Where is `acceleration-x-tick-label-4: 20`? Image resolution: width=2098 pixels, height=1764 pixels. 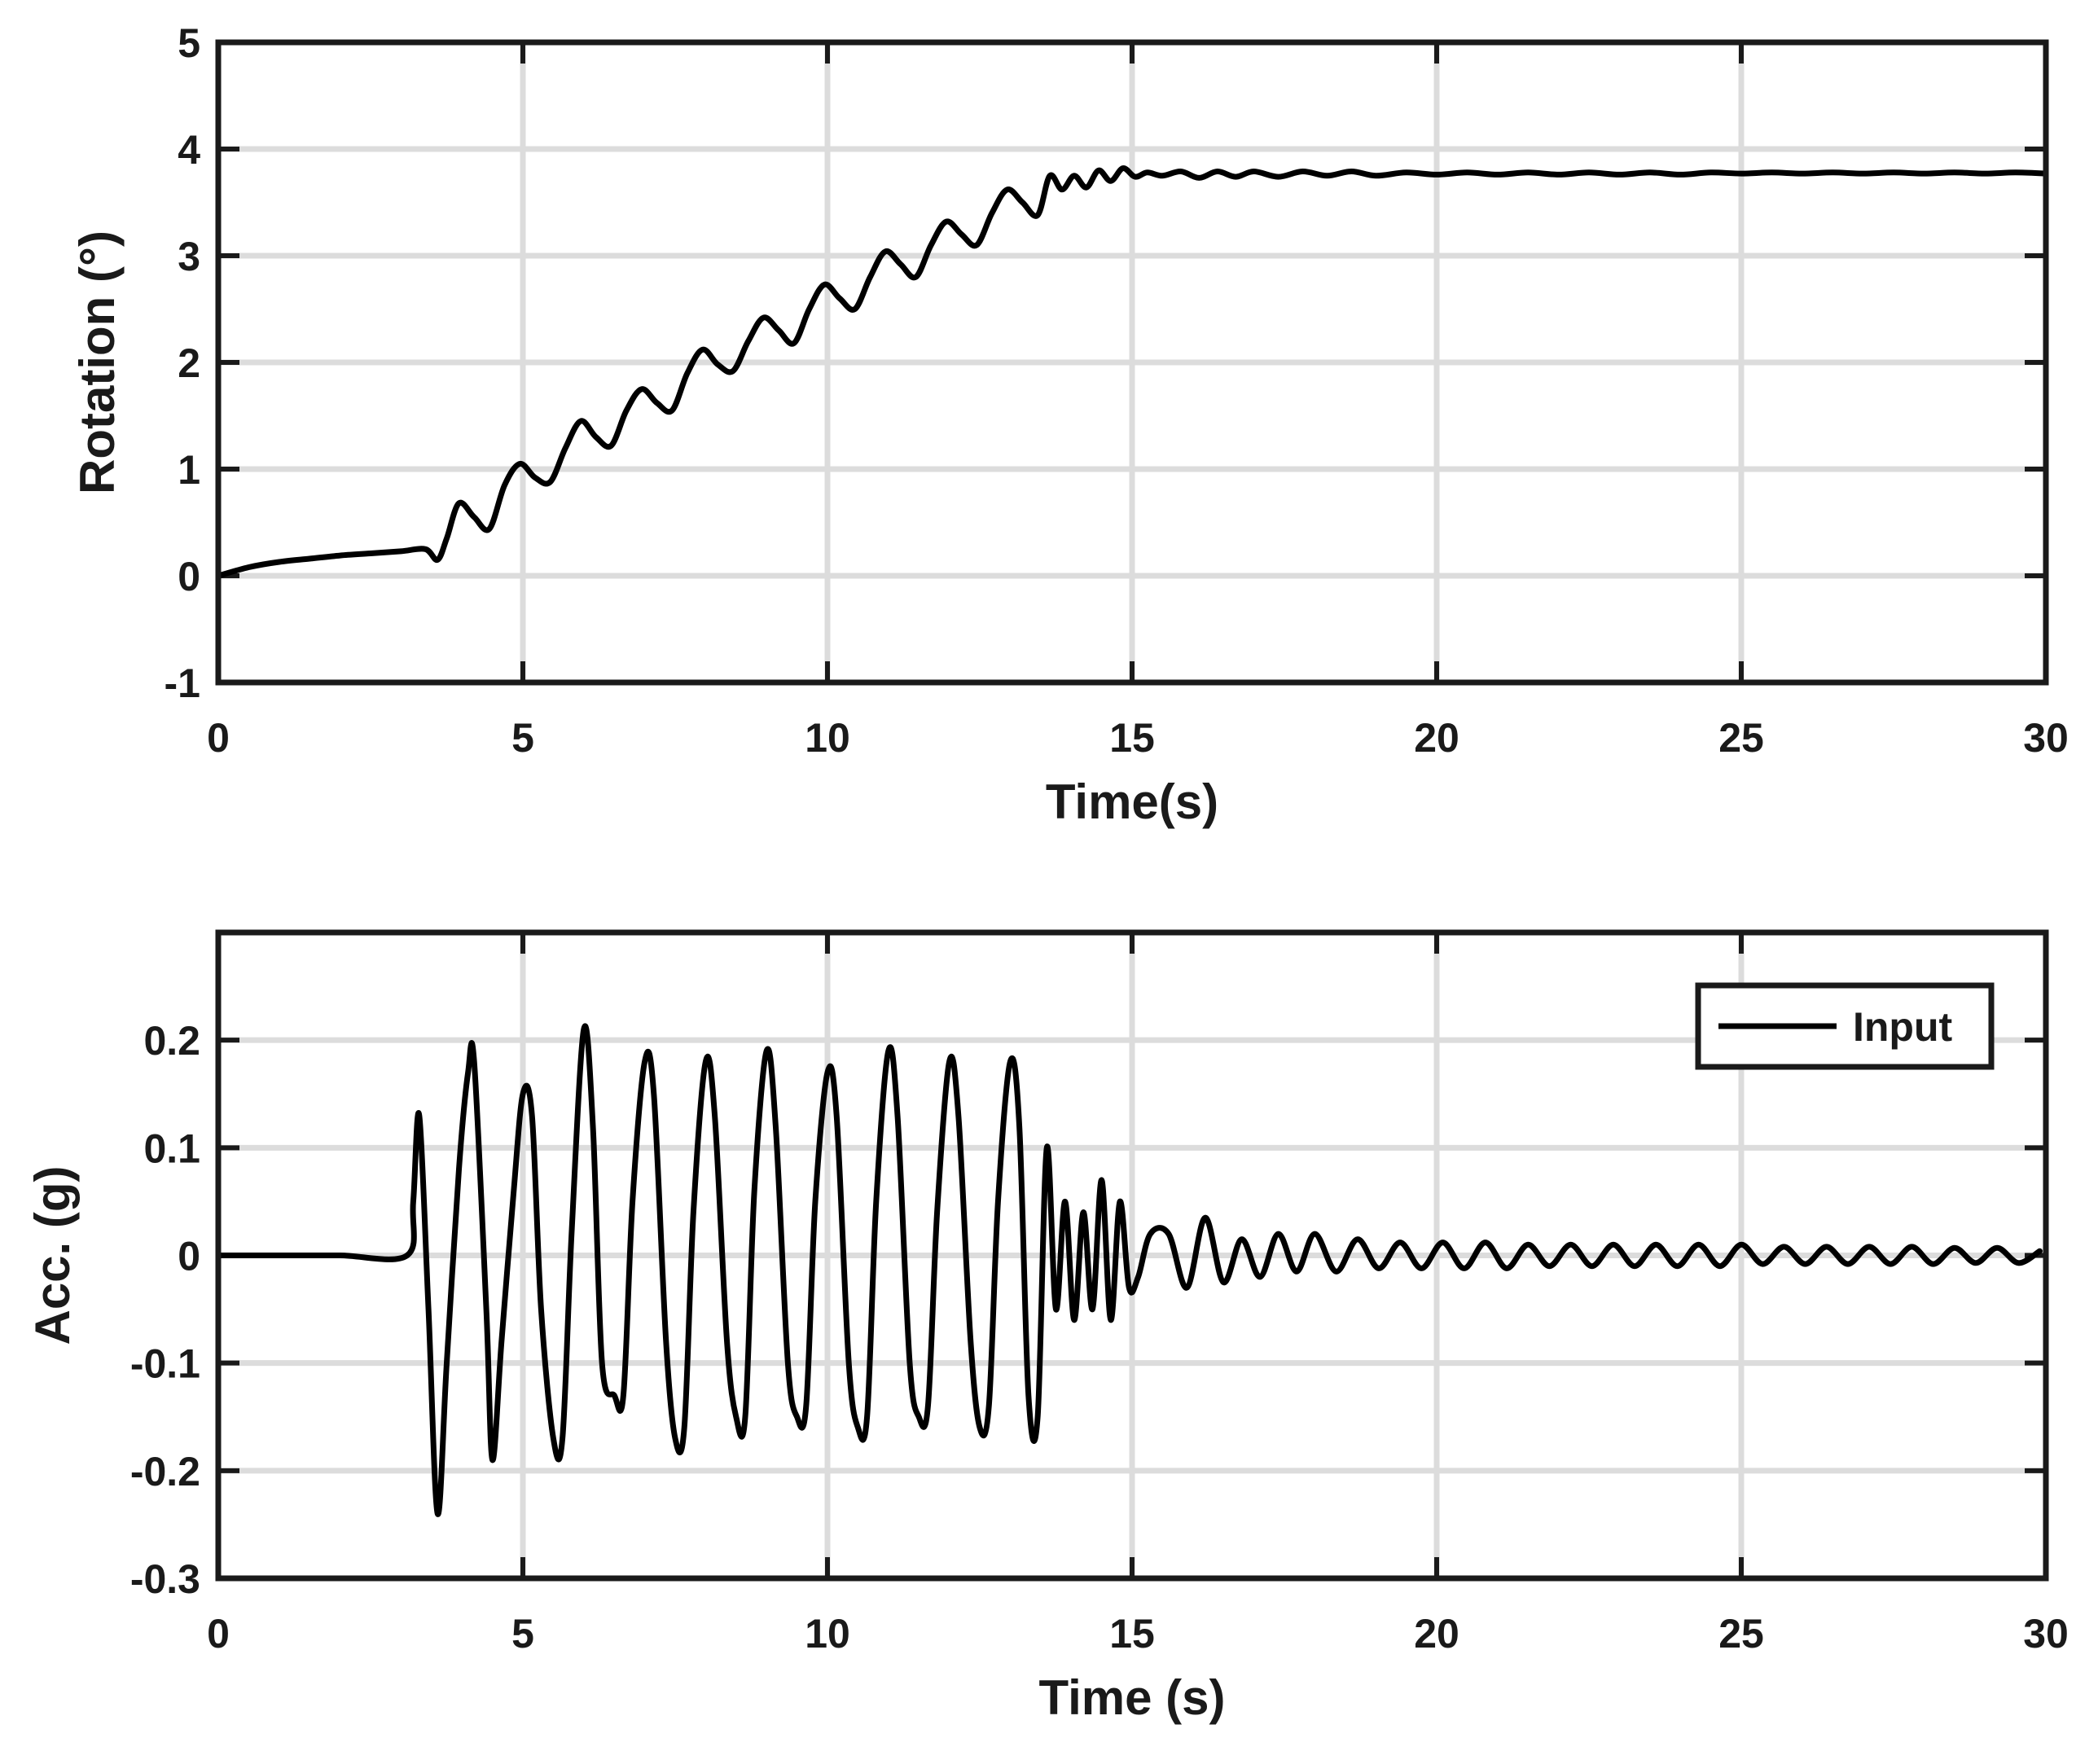 acceleration-x-tick-label-4: 20 is located at coordinates (1436, 1633).